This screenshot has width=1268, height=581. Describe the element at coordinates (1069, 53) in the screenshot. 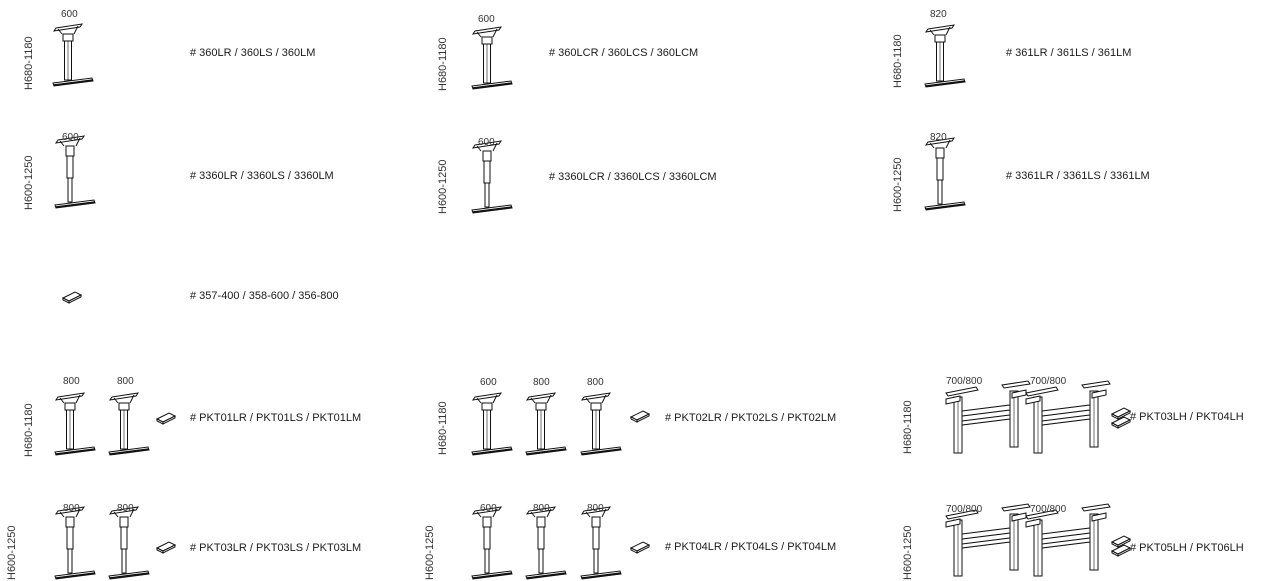

I see `product-code: # 361LR / 361LS / 361LM` at that location.